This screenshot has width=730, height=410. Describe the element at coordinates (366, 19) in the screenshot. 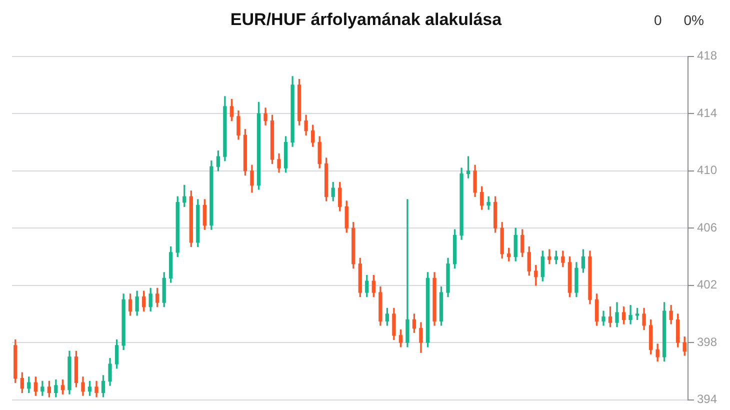

I see `chart-title: EUR/HUF árfolyamának alakulása` at that location.